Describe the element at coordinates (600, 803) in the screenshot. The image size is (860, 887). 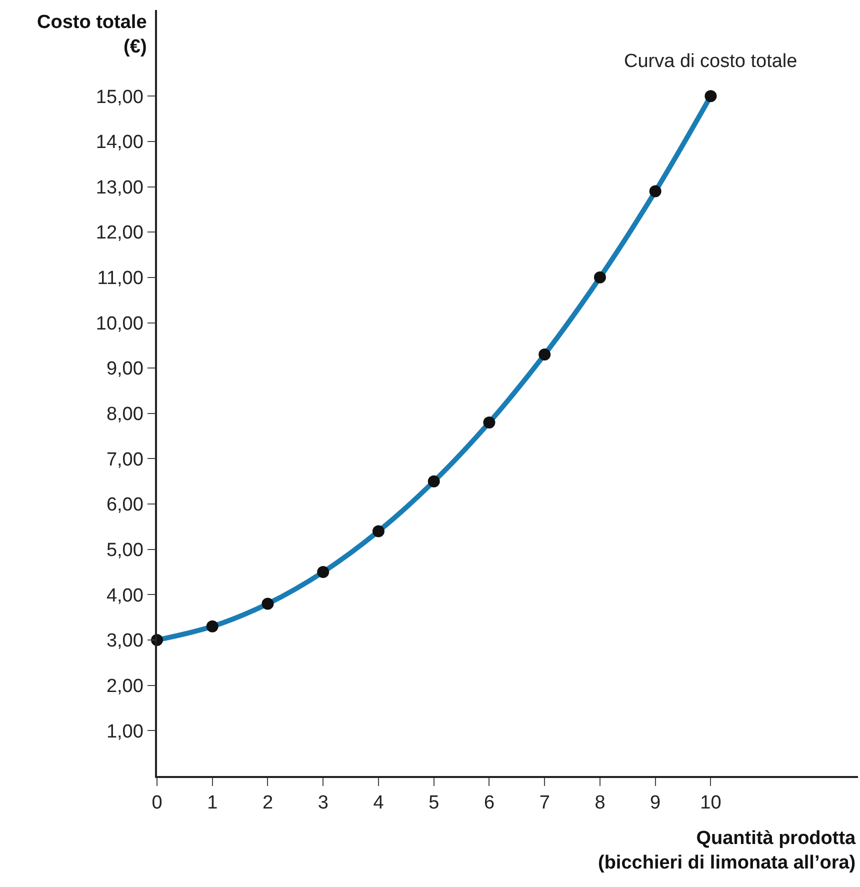
I see `x-tick-label: 8` at that location.